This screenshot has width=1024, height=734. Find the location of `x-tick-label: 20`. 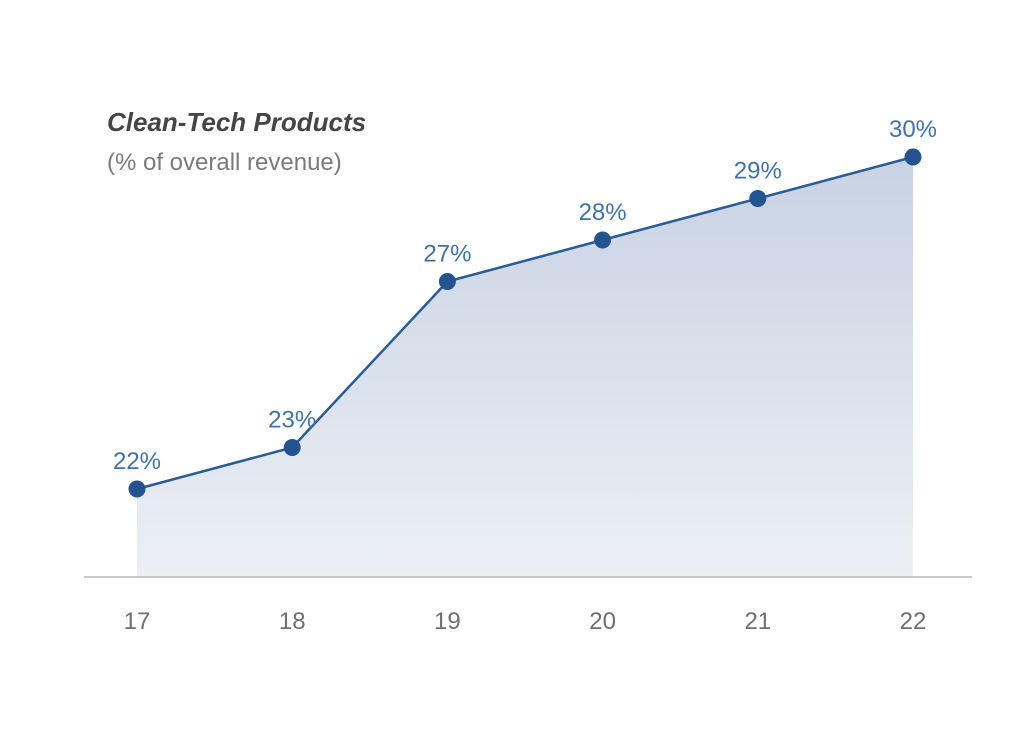

x-tick-label: 20 is located at coordinates (602, 621).